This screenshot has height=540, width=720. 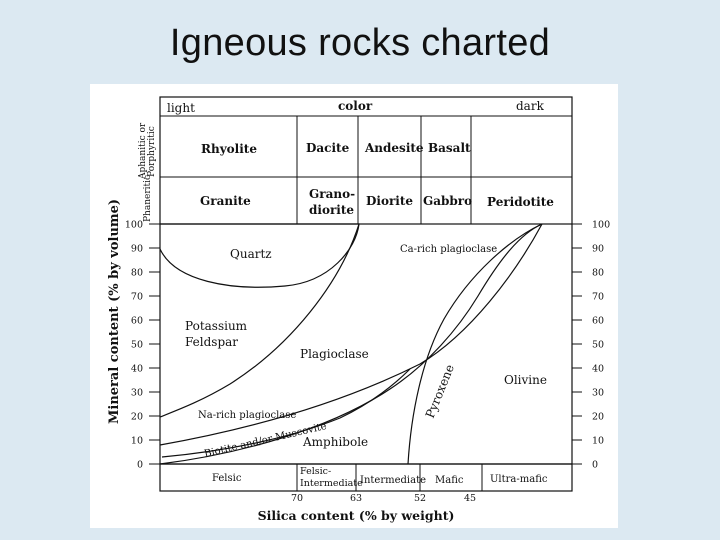 What do you see at coordinates (114, 311) in the screenshot?
I see `y-axis-label: Mineral content (% by volume)` at bounding box center [114, 311].